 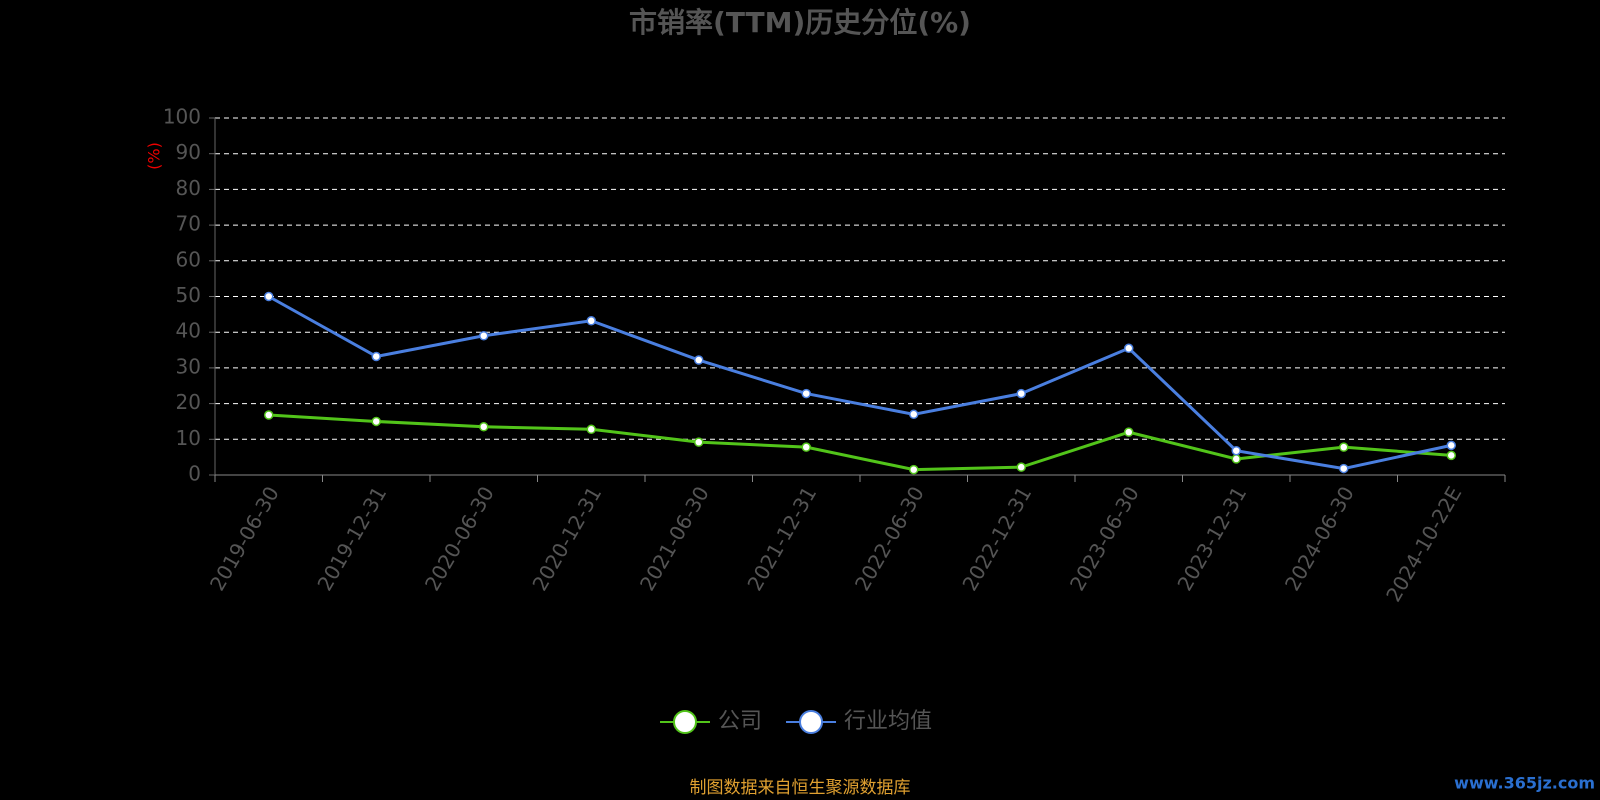 I want to click on y-tick-label: 40, so click(x=188, y=331).